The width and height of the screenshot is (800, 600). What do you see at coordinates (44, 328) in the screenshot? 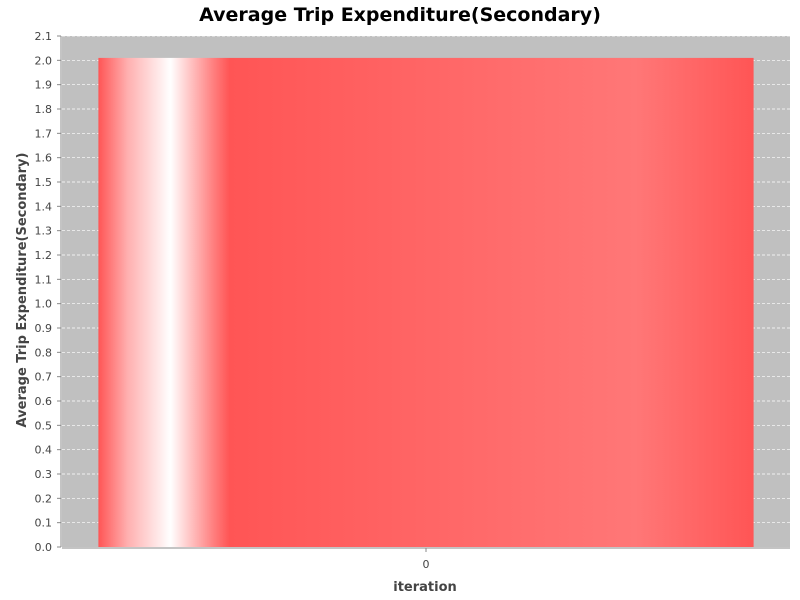
I see `y-tick-label: 0.9` at bounding box center [44, 328].